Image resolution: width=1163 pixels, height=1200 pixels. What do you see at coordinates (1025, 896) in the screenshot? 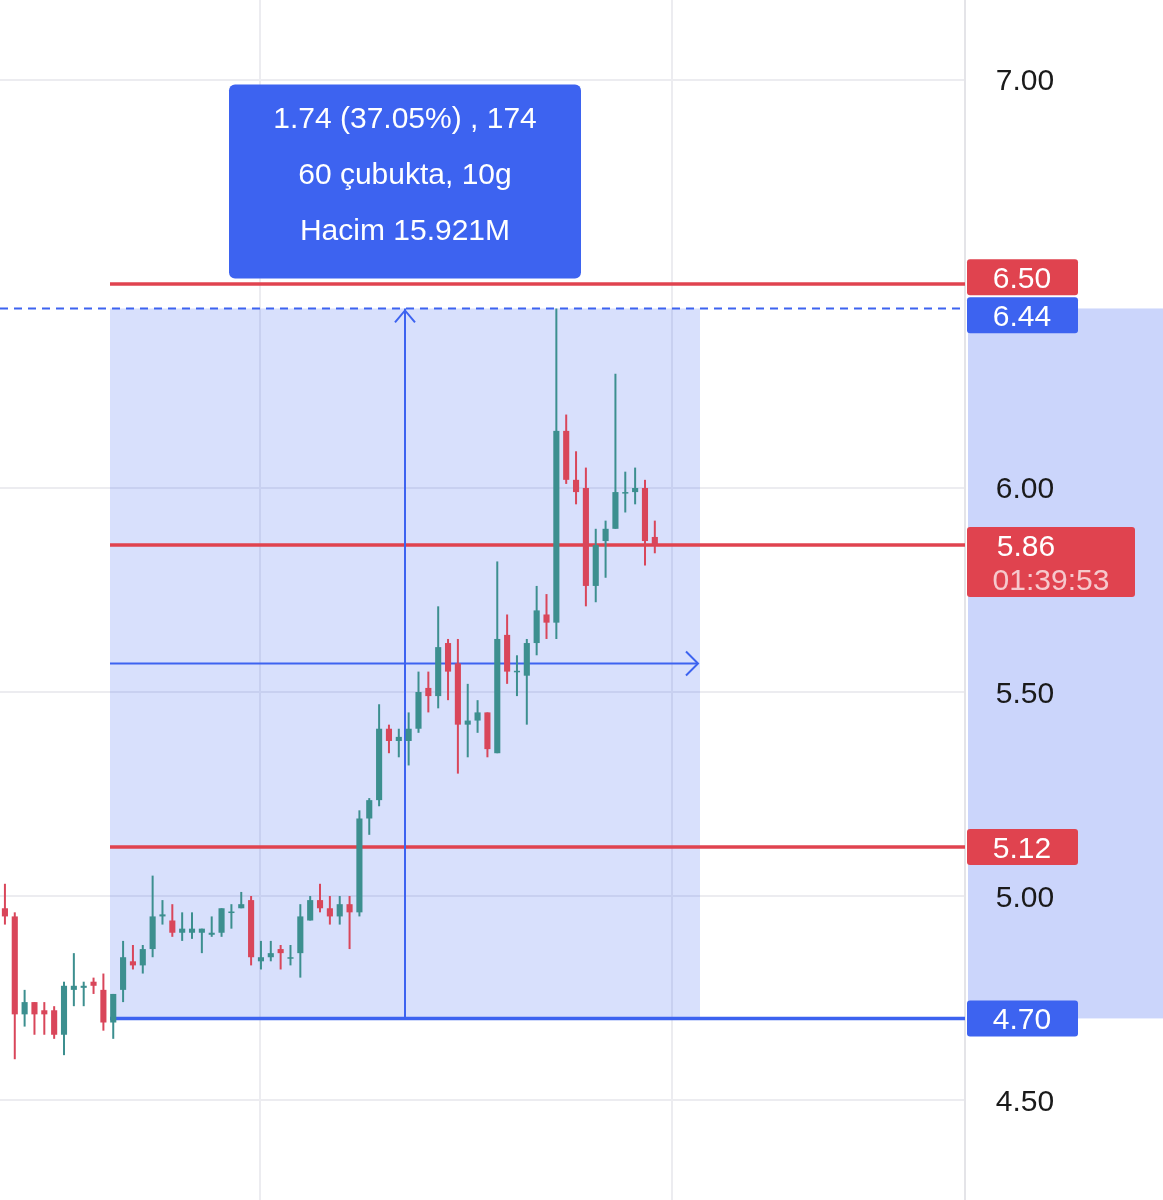
I see `y-tick-label: 5.00` at bounding box center [1025, 896].